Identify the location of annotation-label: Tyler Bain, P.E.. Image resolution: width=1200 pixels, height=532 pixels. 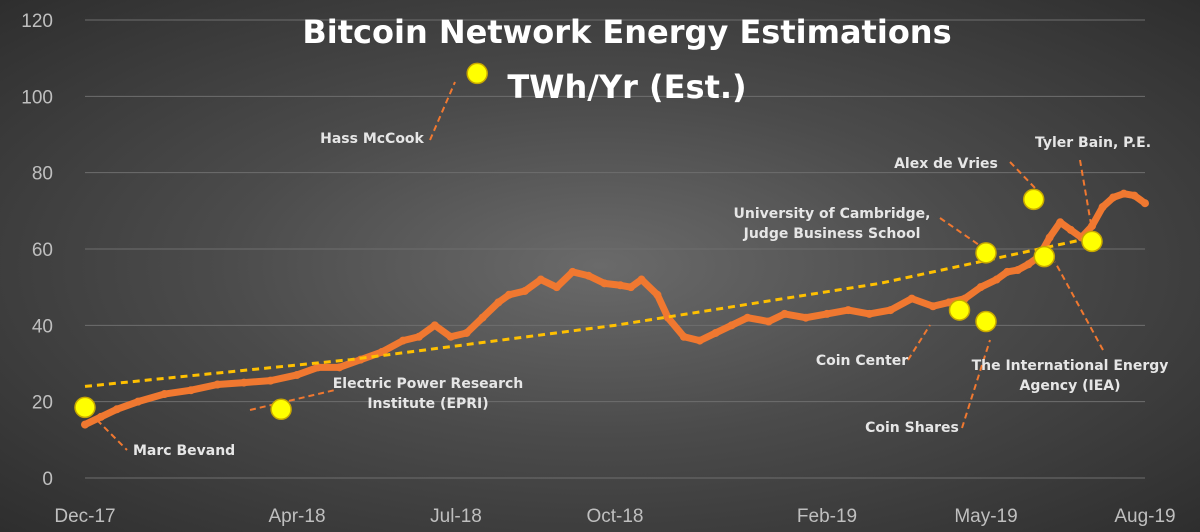
(1093, 143).